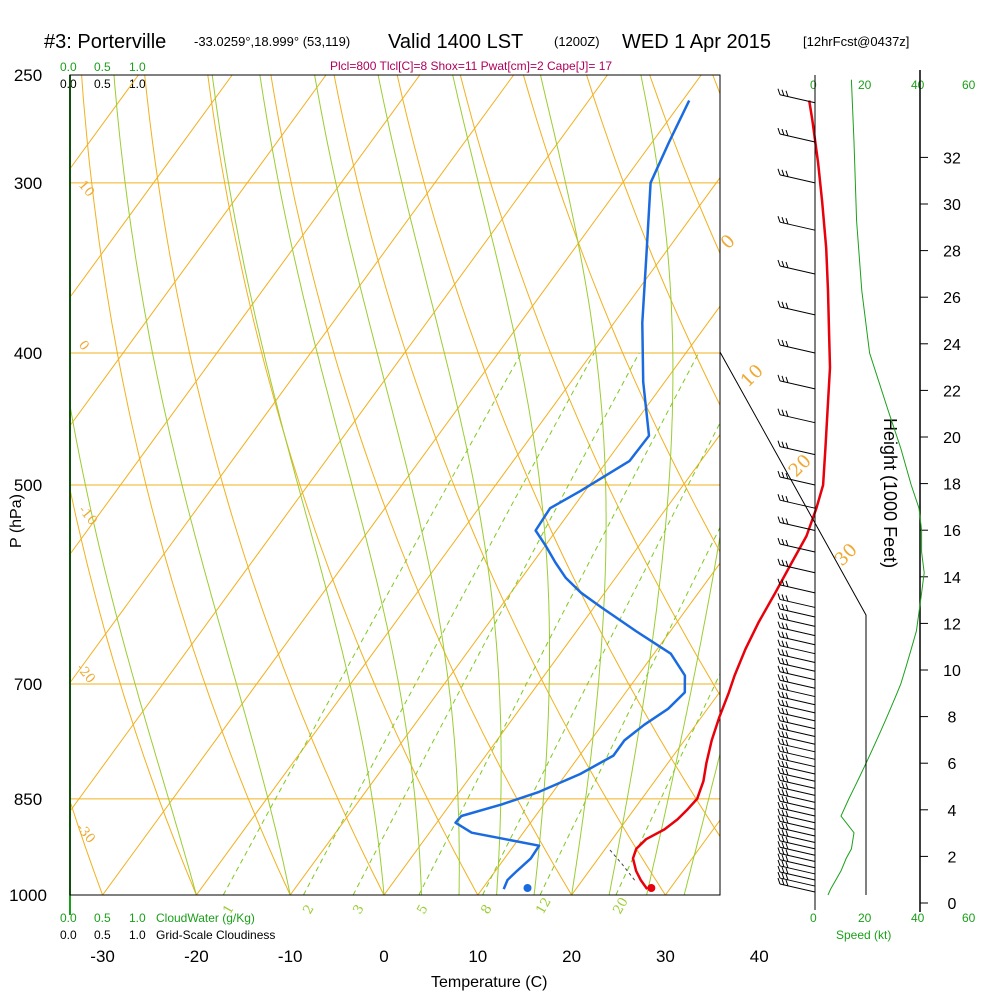  Describe the element at coordinates (83, 346) in the screenshot. I see `dry-adiabat-label: 0` at that location.